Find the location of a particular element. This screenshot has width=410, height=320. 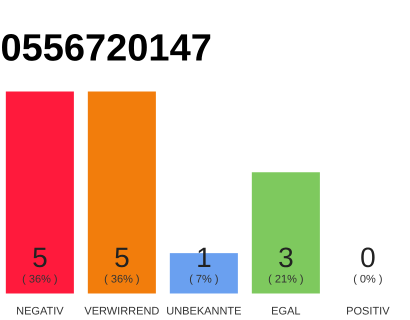

data-label: 0 ( 0% ) is located at coordinates (368, 264).